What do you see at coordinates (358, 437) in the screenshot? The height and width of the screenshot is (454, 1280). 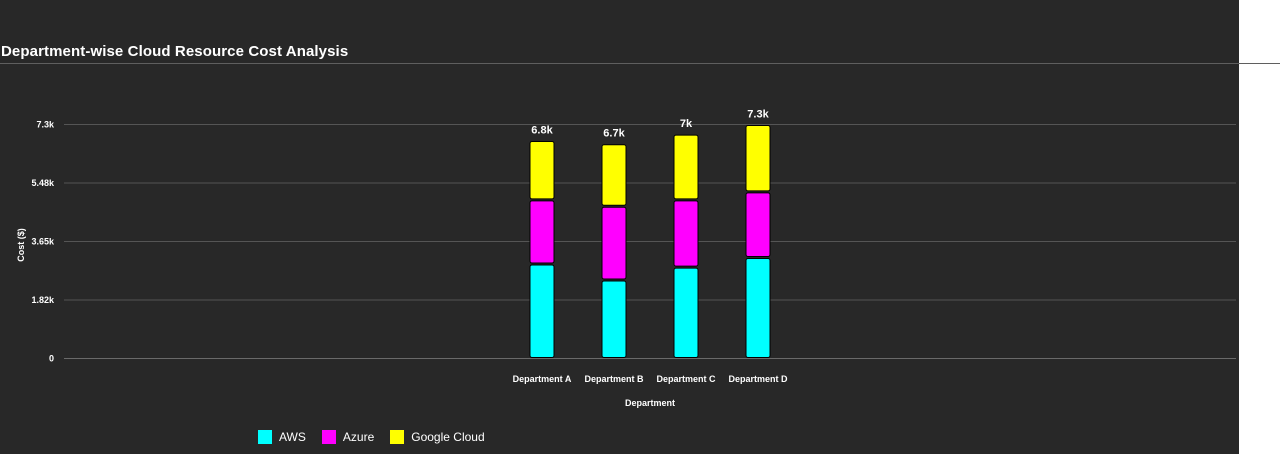 I see `legend-label: Azure` at bounding box center [358, 437].